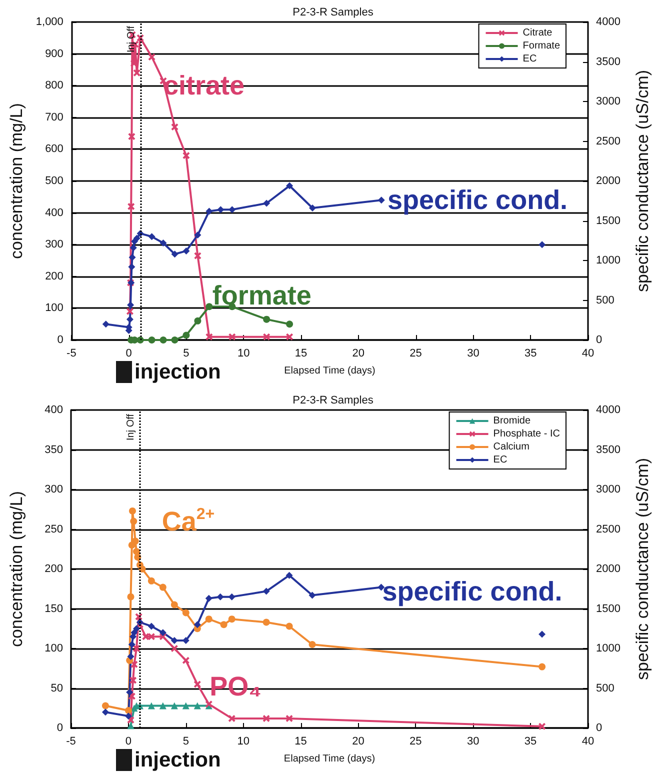  What do you see at coordinates (472, 591) in the screenshot?
I see `annotation: specific cond.` at bounding box center [472, 591].